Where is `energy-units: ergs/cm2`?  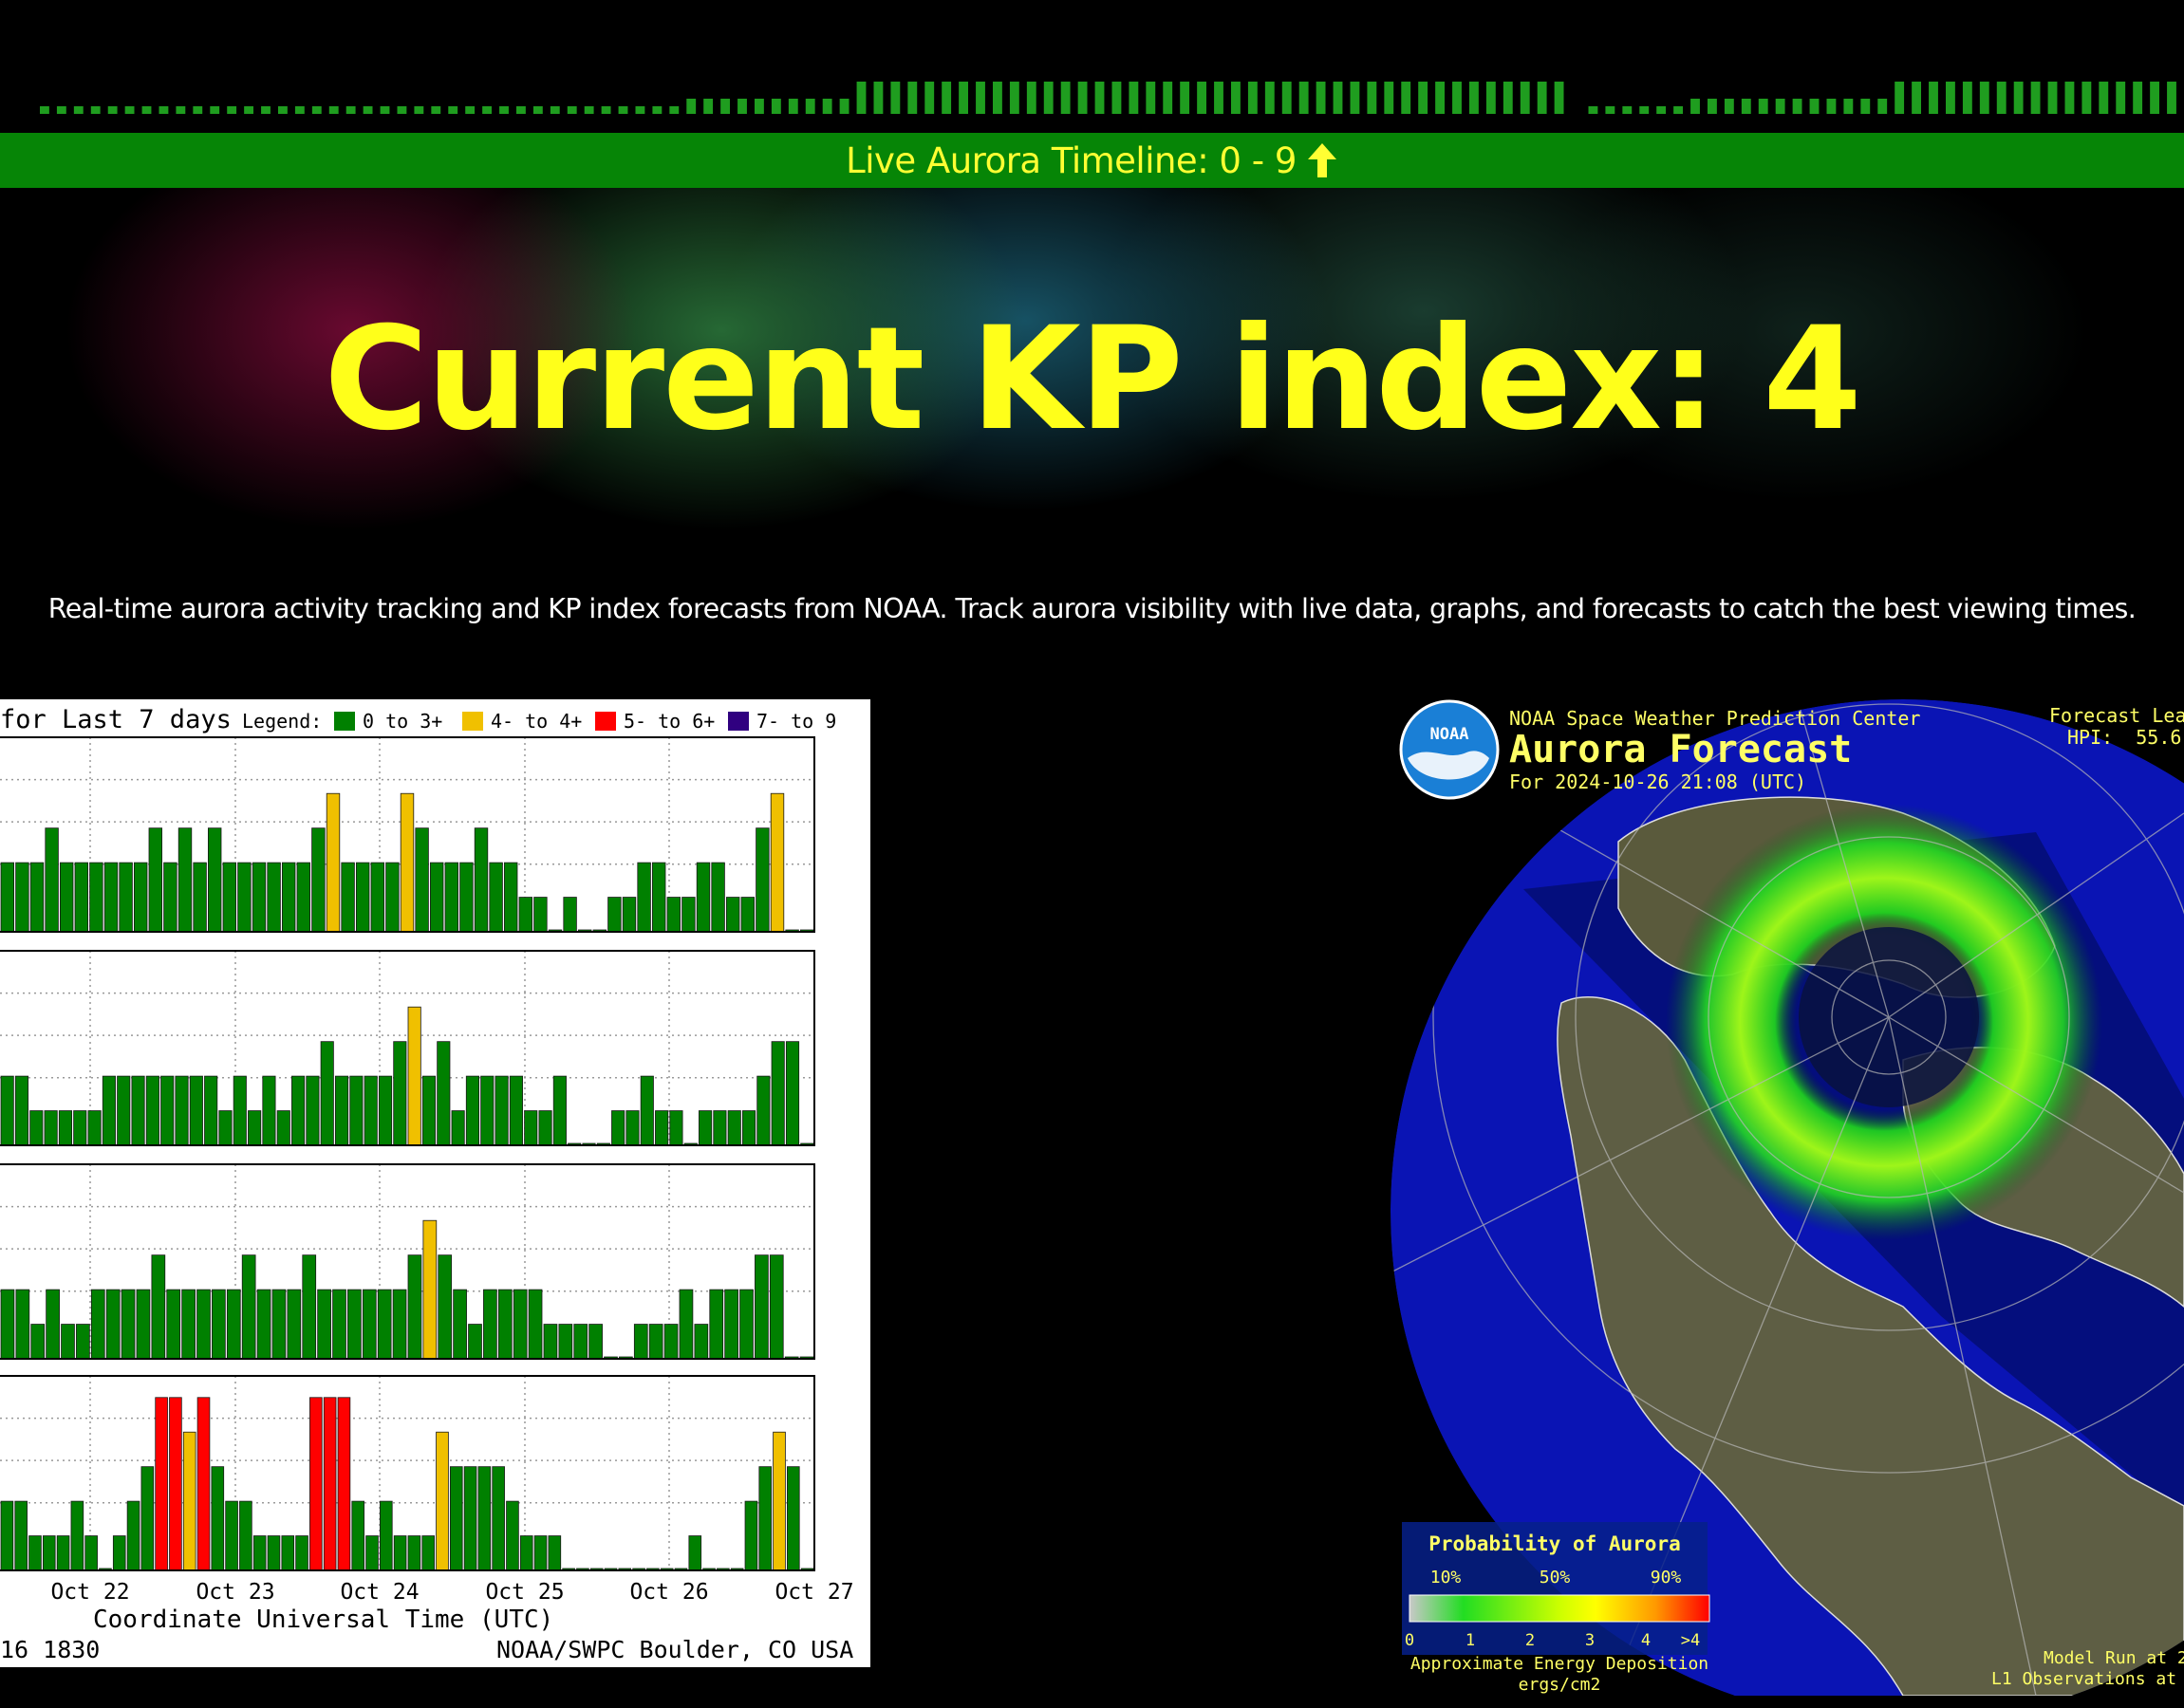
energy-units: ergs/cm2 is located at coordinates (1560, 1685).